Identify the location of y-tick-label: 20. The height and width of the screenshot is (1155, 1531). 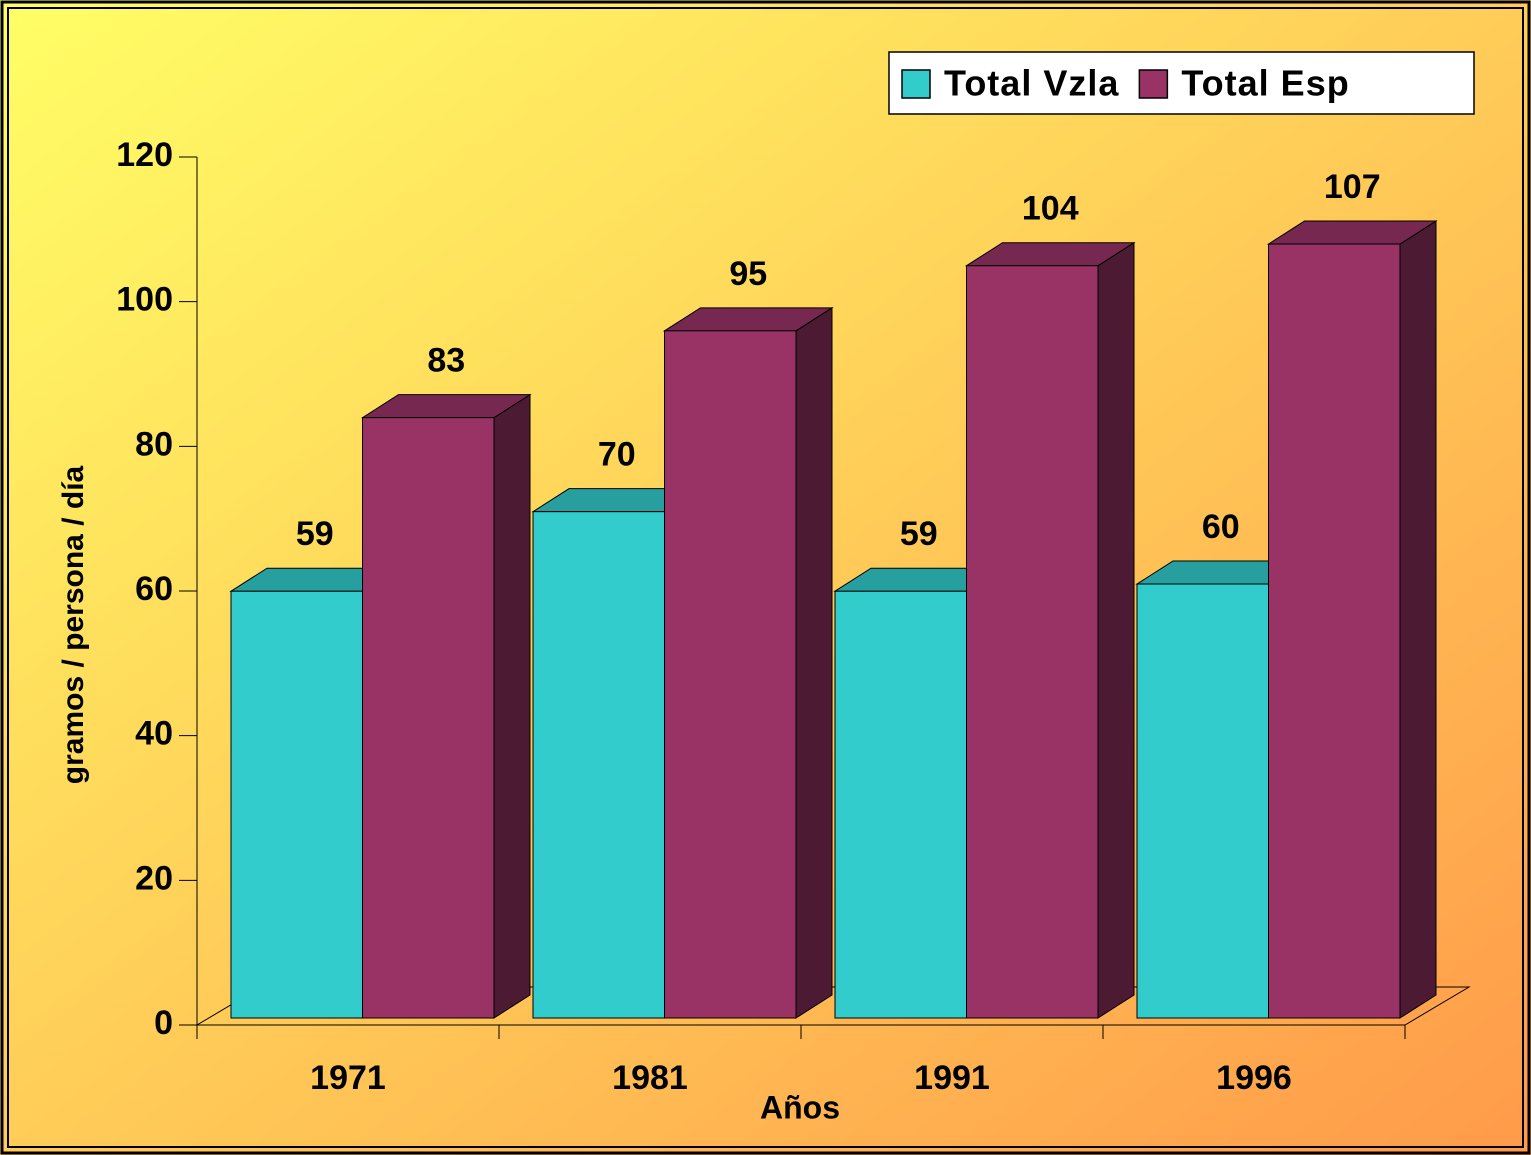
(154, 878).